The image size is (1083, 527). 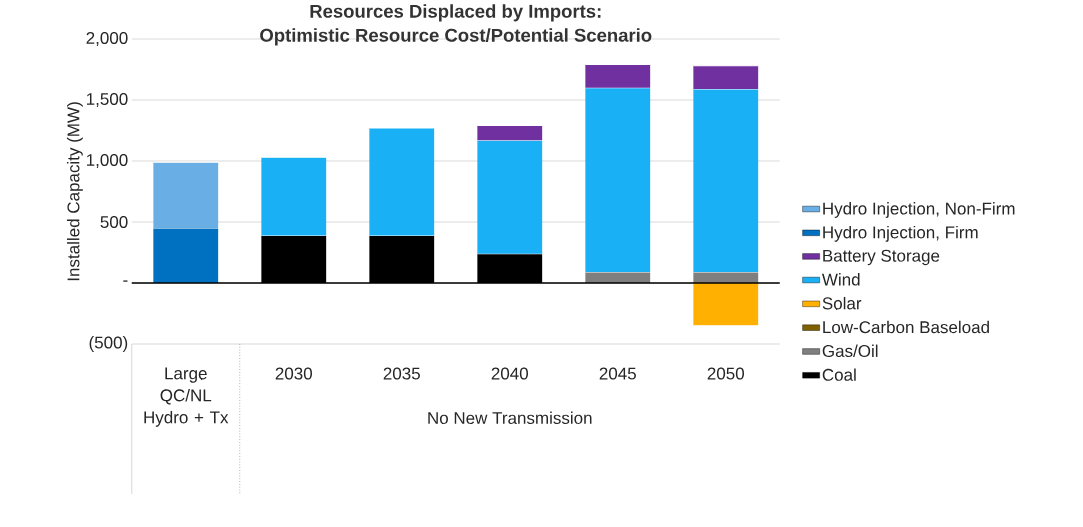 I want to click on legend-label: Hydro Injection, Non-Firm, so click(x=919, y=210).